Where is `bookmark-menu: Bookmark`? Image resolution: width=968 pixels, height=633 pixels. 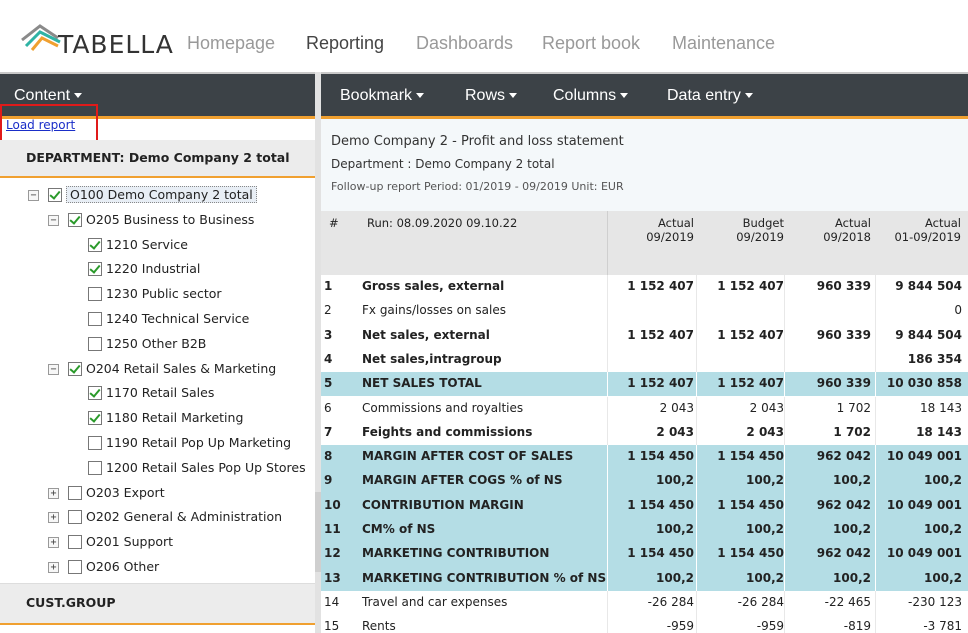 bookmark-menu: Bookmark is located at coordinates (382, 96).